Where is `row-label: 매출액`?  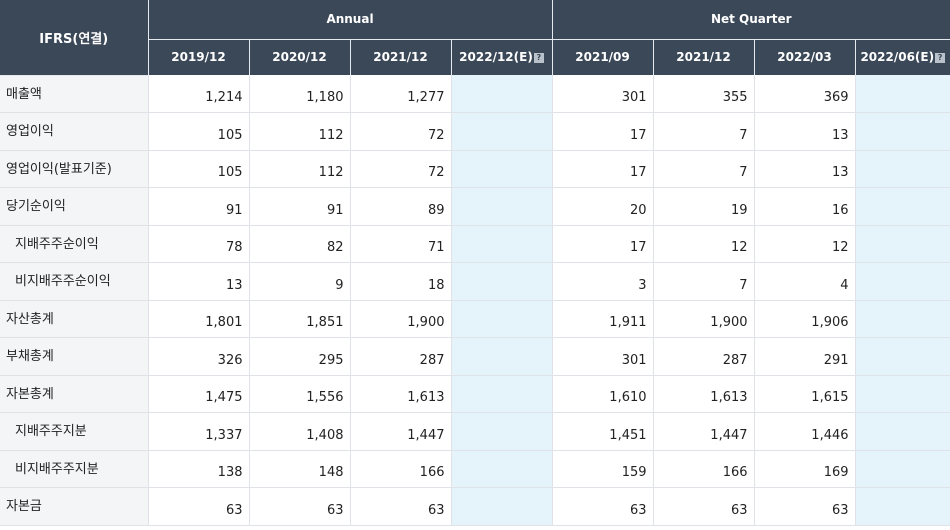
row-label: 매출액 is located at coordinates (74, 94).